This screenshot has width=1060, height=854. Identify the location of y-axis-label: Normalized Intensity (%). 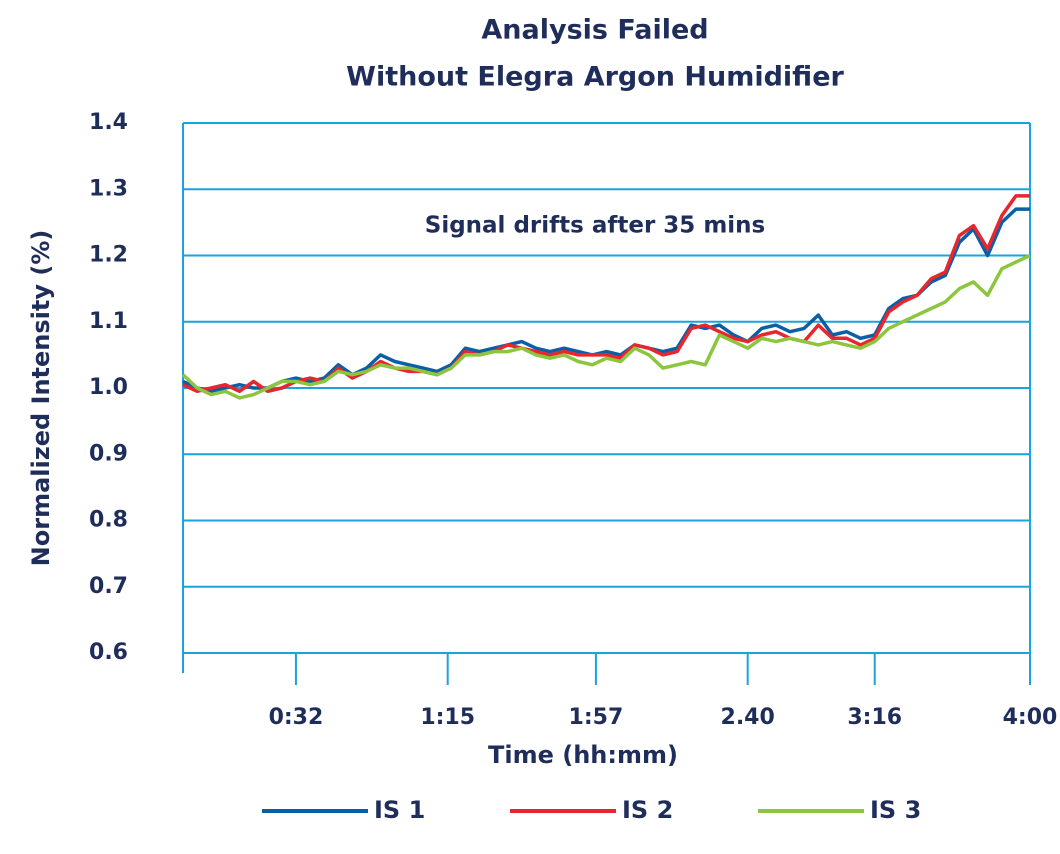
(41, 398).